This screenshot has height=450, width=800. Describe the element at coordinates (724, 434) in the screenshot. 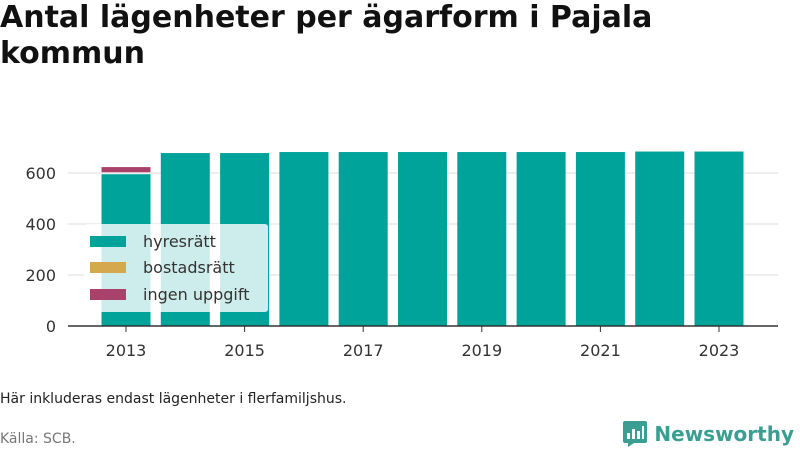

I see `brand-name: Newsworthy` at that location.